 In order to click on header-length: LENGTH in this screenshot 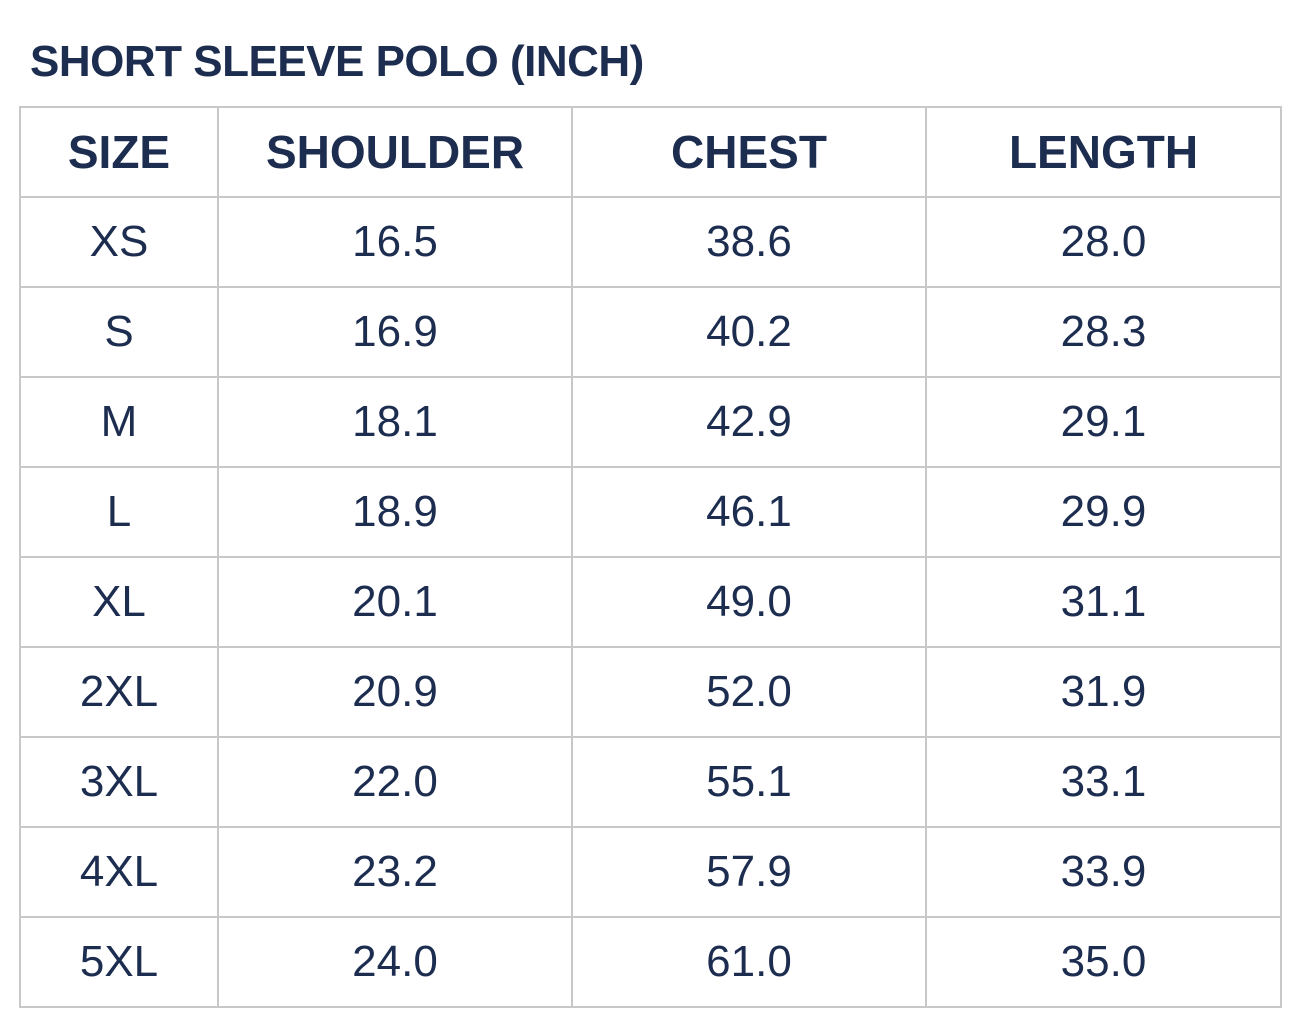, I will do `click(1103, 152)`.